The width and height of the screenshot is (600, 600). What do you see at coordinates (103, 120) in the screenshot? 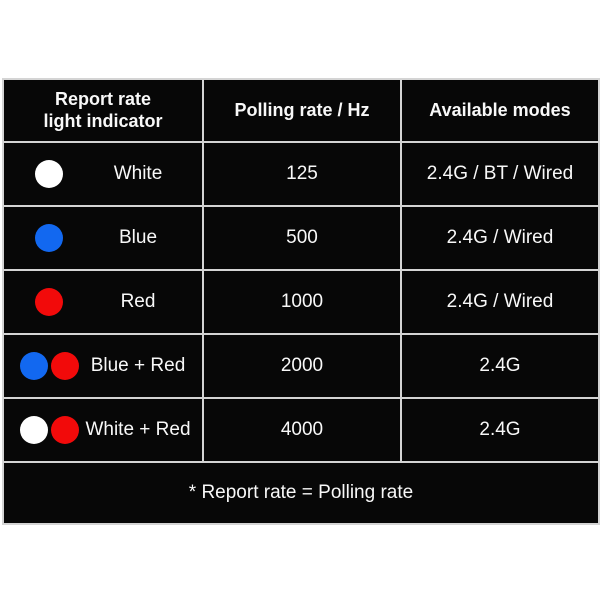
I see `header-line2: light indicator` at bounding box center [103, 120].